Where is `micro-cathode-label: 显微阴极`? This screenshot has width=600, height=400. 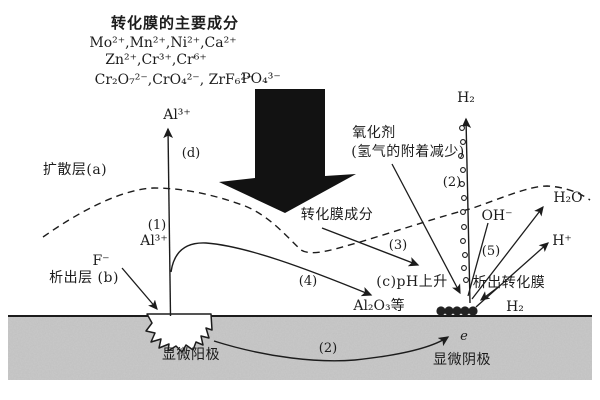 micro-cathode-label: 显微阴极 is located at coordinates (462, 360).